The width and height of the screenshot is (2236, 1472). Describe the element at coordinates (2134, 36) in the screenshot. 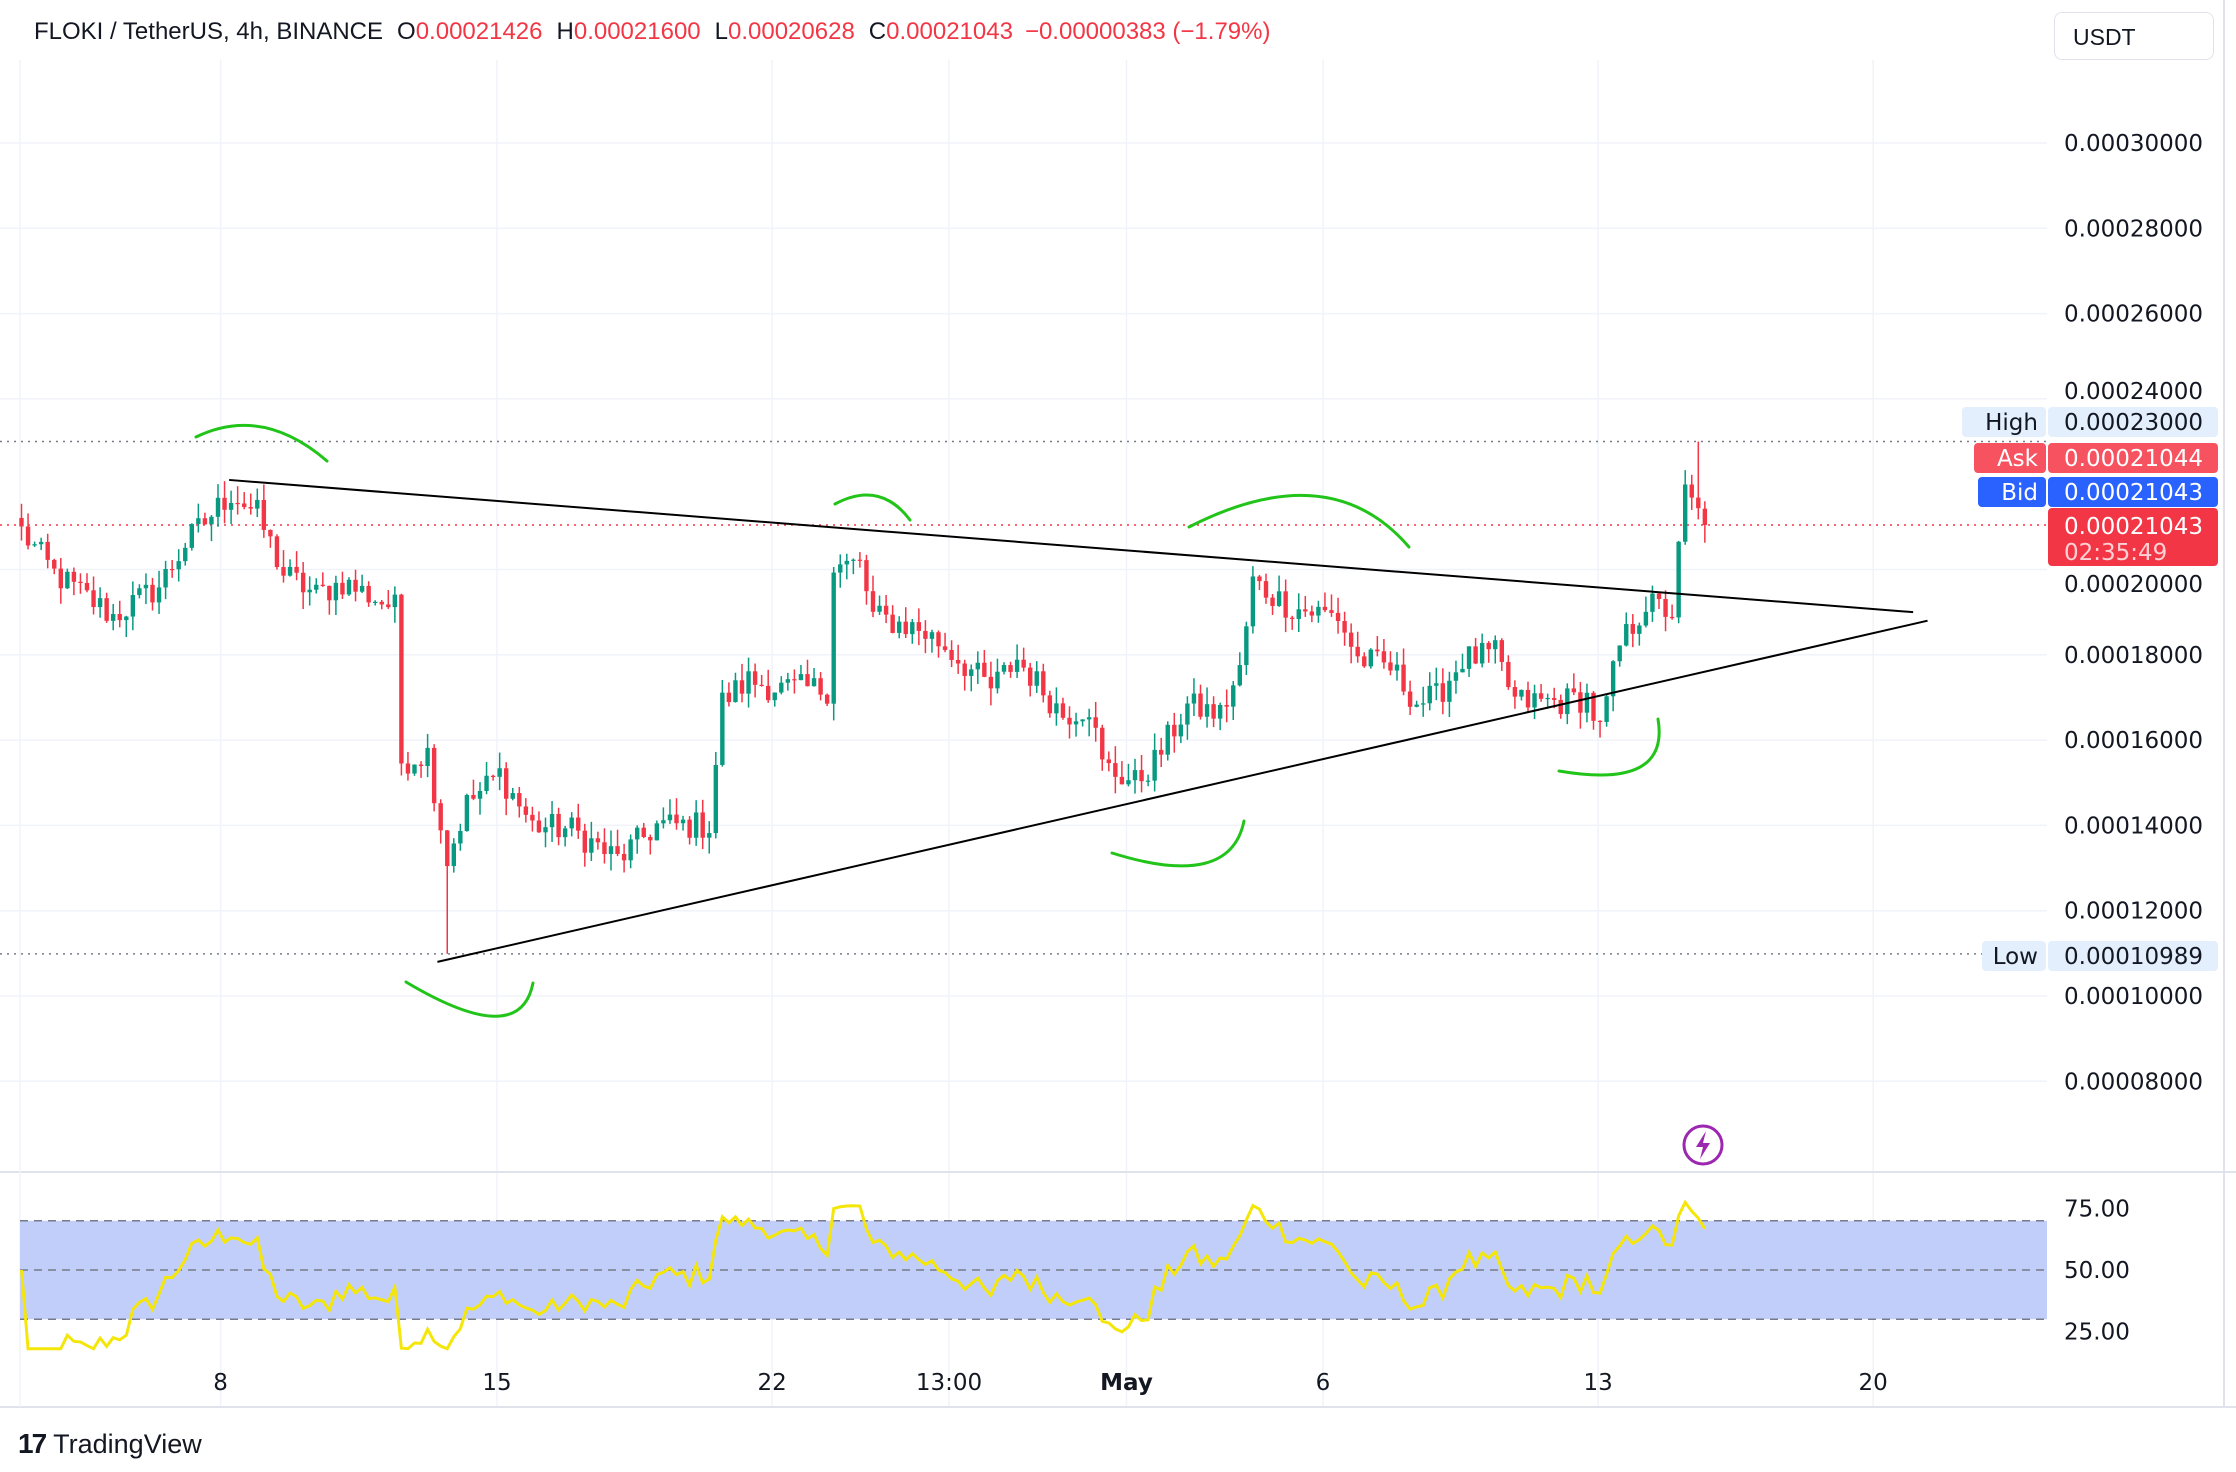

I see `currency-button: USDT` at that location.